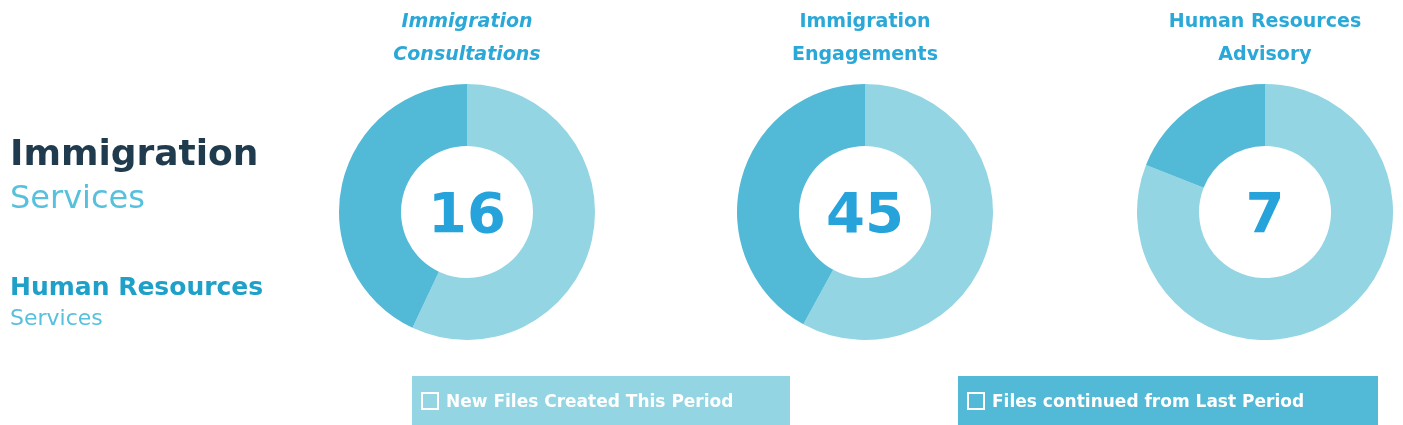  Describe the element at coordinates (1265, 36) in the screenshot. I see `slice-label: Human Resources Advisory` at that location.